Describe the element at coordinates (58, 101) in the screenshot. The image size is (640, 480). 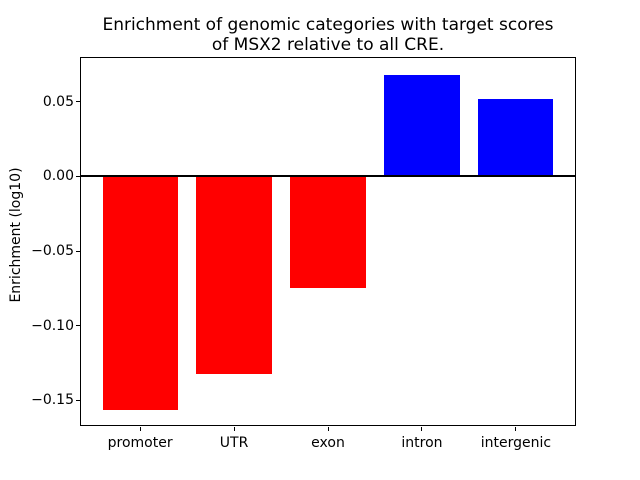
I see `y-tick-label: 0.05` at that location.